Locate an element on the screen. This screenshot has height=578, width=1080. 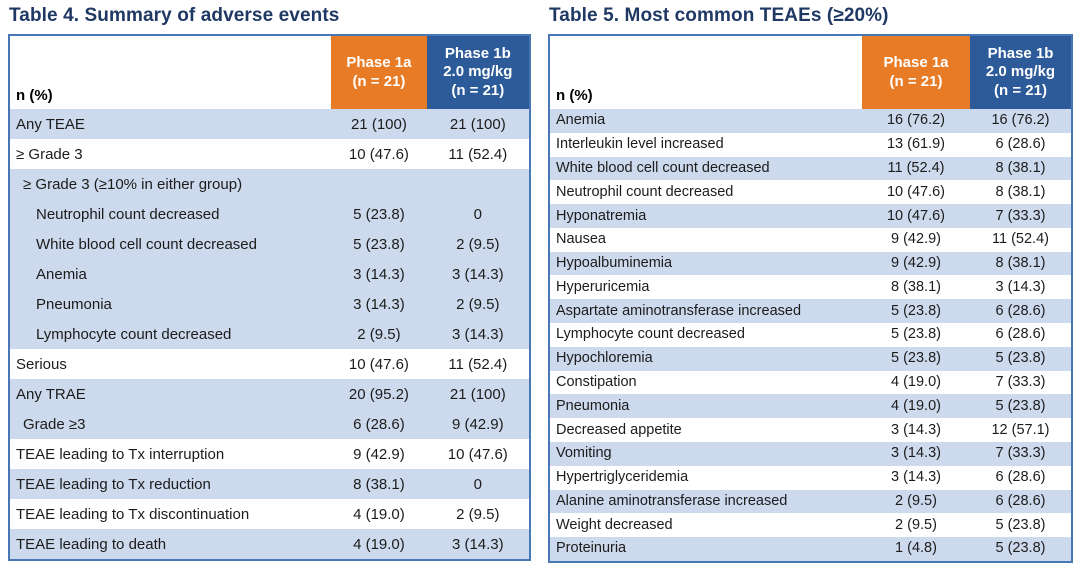
table-row: Any TEAE 21 (100) 21 (100) is located at coordinates (269, 124).